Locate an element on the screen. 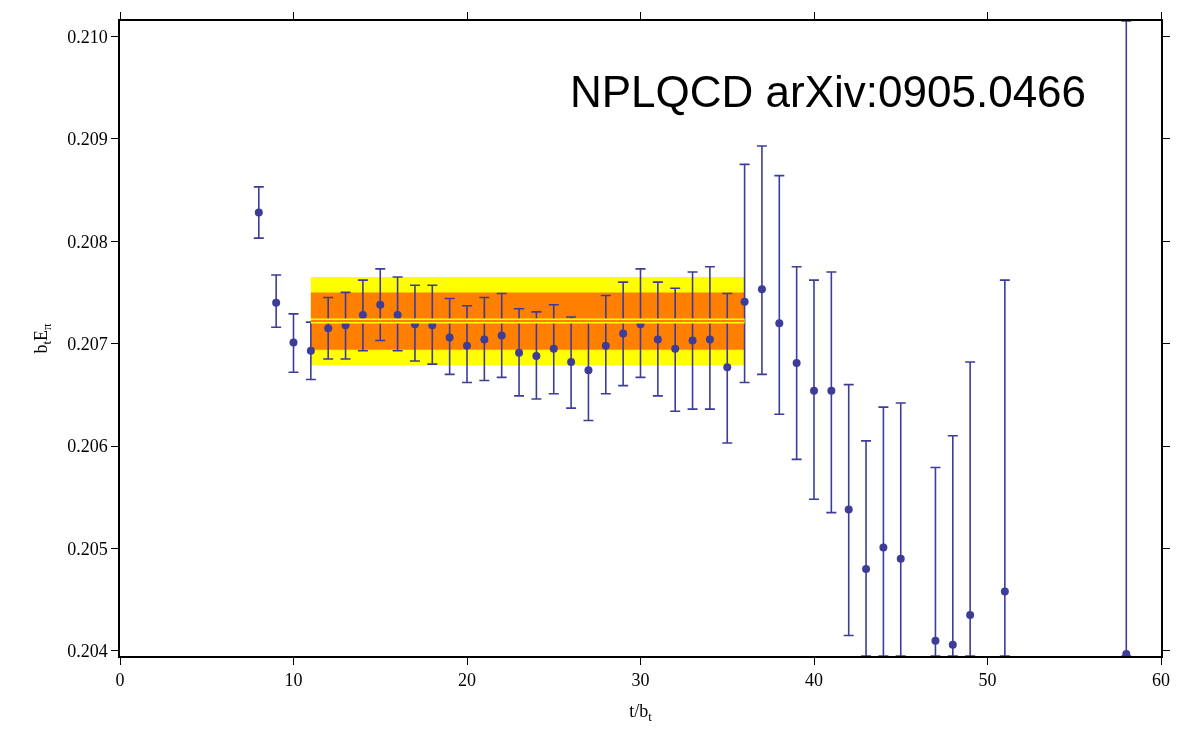 This screenshot has width=1182, height=756. y-tick-label: 0.206 is located at coordinates (87, 446).